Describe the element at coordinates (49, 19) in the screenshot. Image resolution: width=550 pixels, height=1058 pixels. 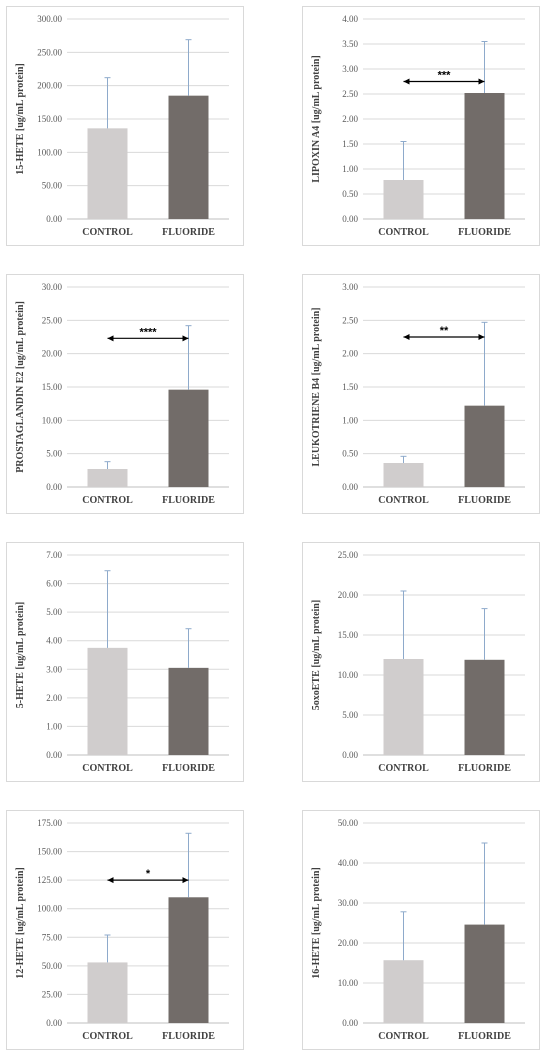
I see `y-tick-label: 300.00` at that location.